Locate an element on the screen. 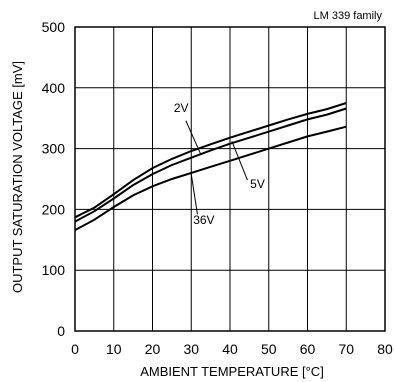 This screenshot has height=382, width=394. x-tick-label: 30 is located at coordinates (191, 349).